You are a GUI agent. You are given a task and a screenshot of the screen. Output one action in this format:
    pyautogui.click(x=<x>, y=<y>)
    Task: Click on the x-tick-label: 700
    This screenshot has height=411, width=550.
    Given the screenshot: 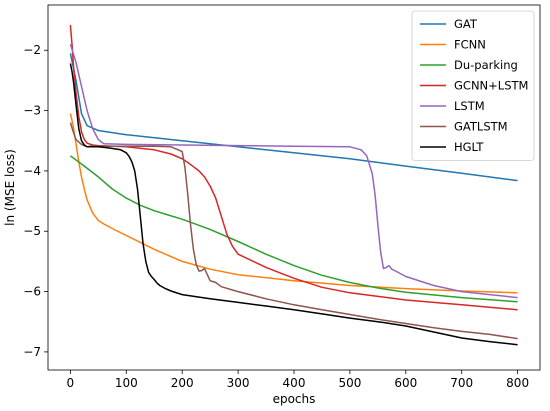 What is the action you would take?
    pyautogui.click(x=461, y=383)
    